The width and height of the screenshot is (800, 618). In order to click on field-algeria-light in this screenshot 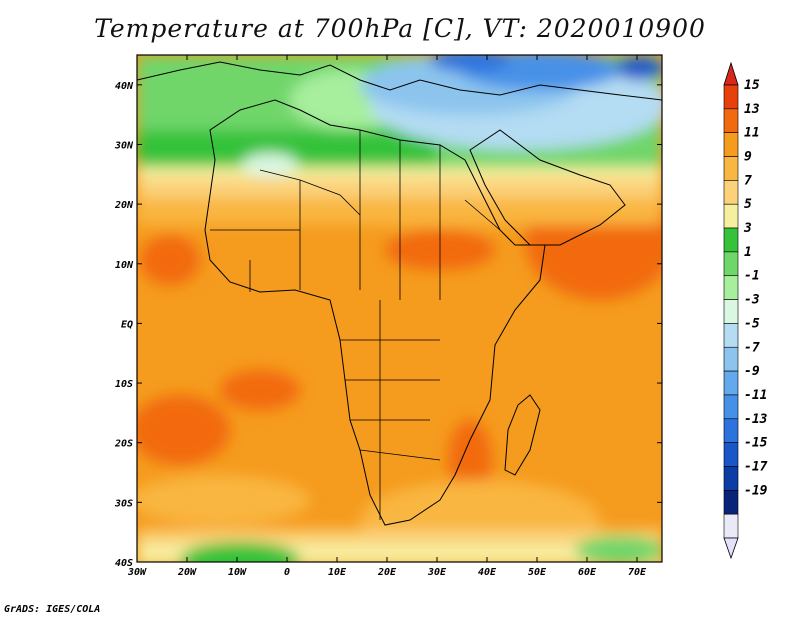, I will do `click(270, 165)`.